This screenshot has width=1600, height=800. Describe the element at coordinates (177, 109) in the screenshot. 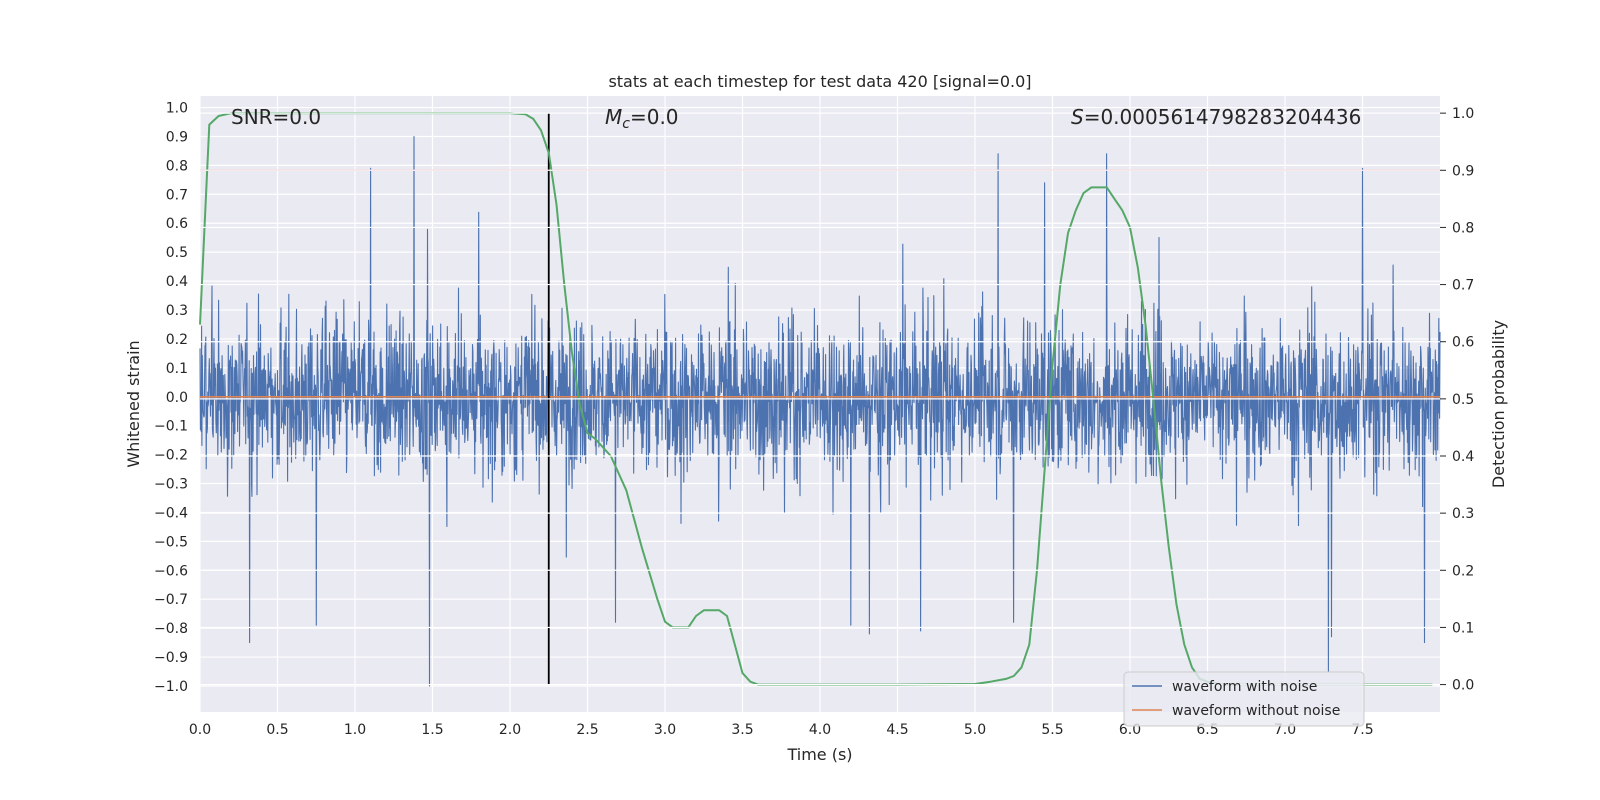

I see `y-left-tick-label: 1.0` at that location.